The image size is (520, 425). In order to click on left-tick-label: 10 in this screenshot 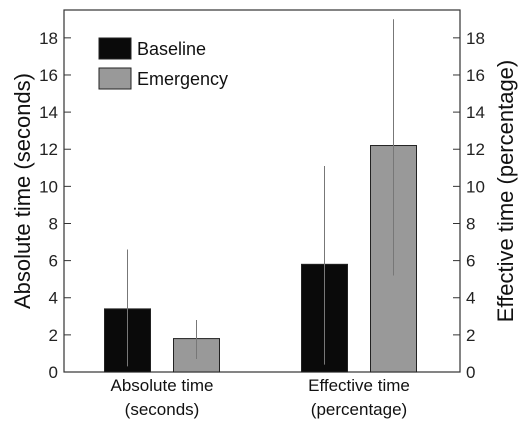, I will do `click(48, 186)`.